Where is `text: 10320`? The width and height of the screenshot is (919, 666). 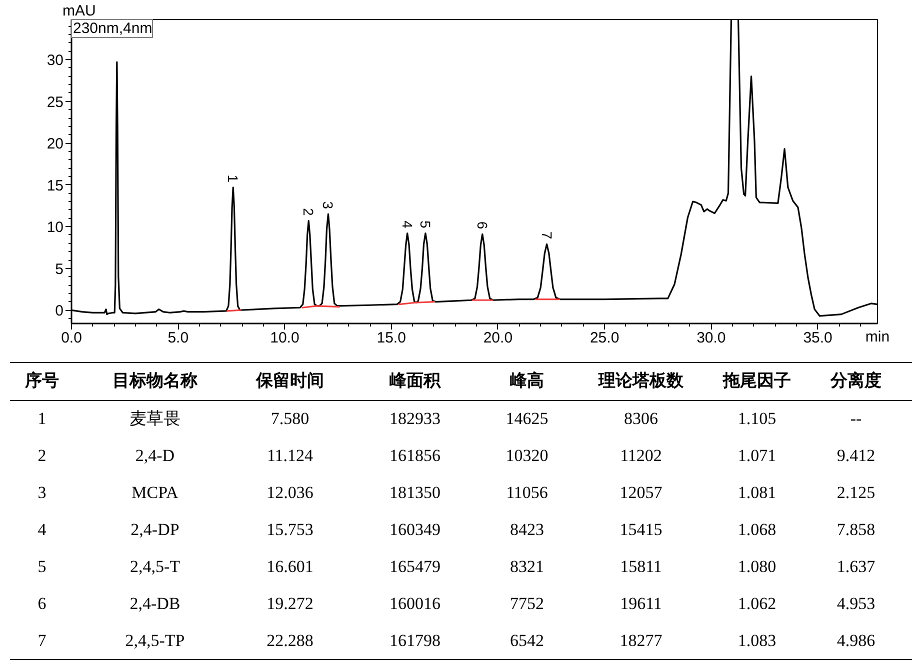 text: 10320 is located at coordinates (527, 455).